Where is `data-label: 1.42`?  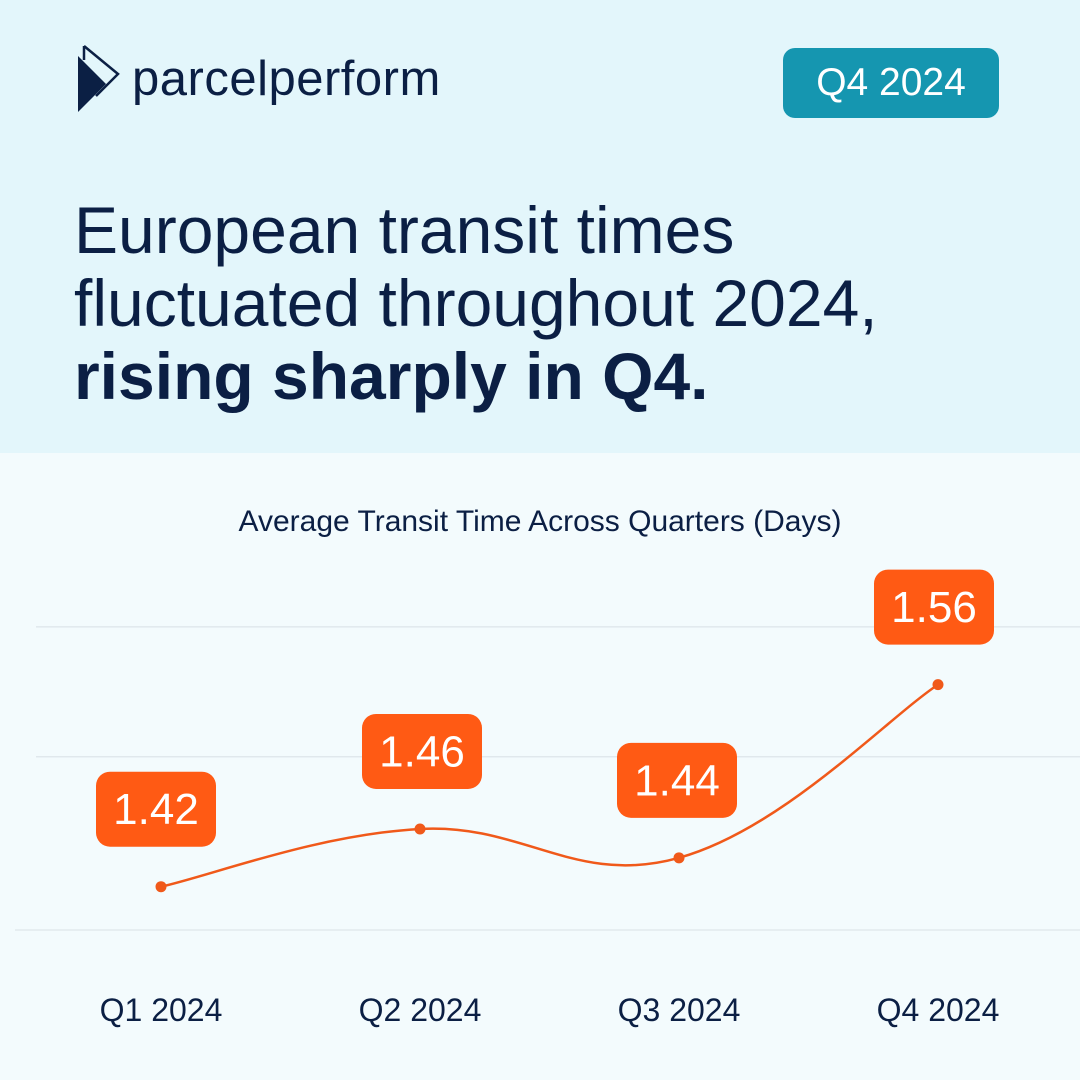
data-label: 1.42 is located at coordinates (156, 809).